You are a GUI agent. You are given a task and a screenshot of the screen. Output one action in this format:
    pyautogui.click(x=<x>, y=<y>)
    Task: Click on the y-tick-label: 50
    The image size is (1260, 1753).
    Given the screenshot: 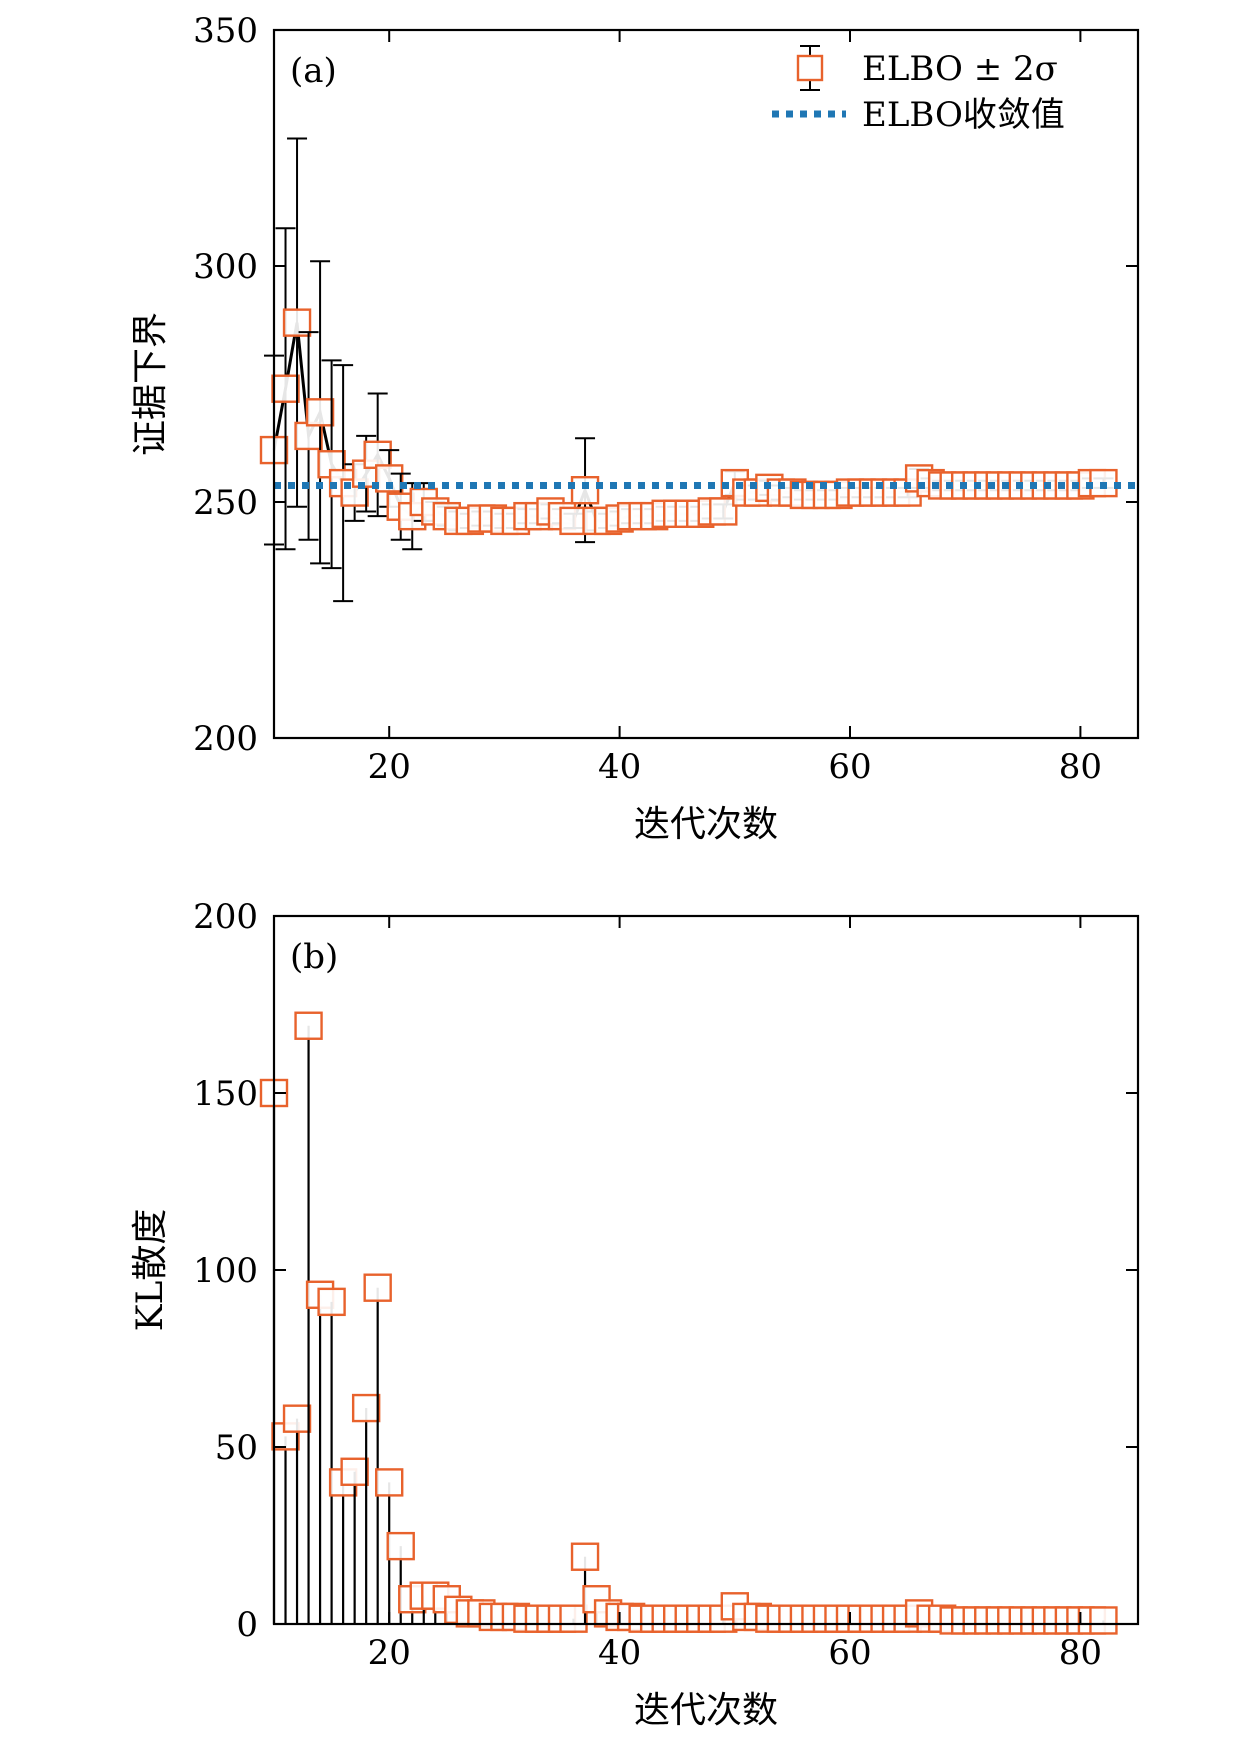 What is the action you would take?
    pyautogui.click(x=236, y=1448)
    